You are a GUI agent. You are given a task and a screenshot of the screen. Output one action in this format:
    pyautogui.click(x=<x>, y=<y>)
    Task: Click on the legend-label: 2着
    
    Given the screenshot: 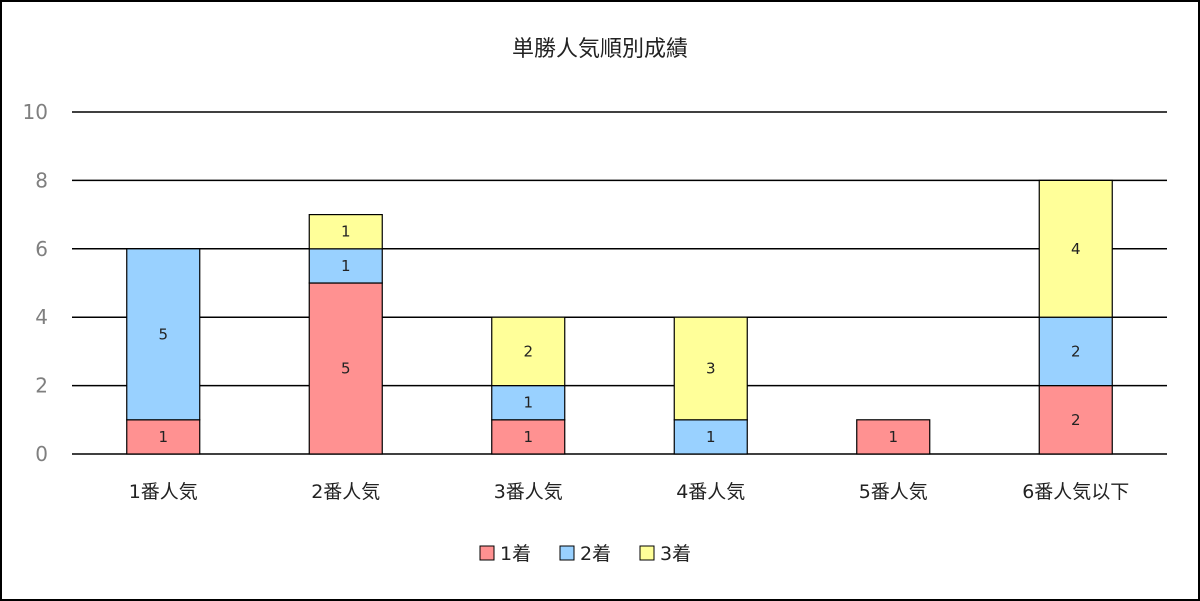 What is the action you would take?
    pyautogui.click(x=595, y=554)
    